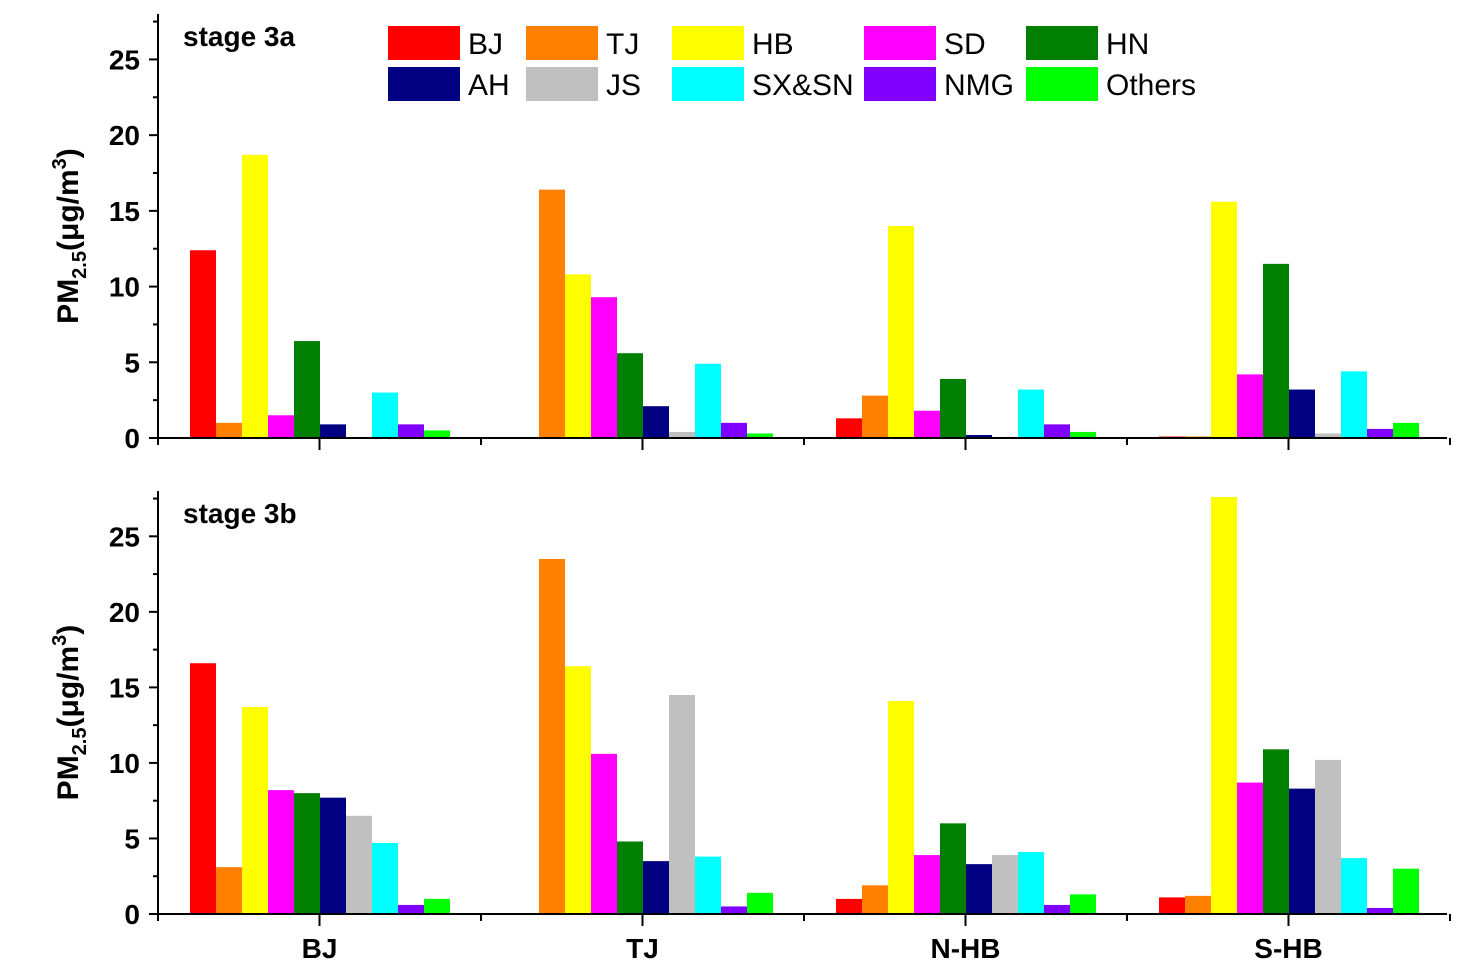 This screenshot has width=1464, height=976. What do you see at coordinates (255, 296) in the screenshot?
I see `bar-hb-bj` at bounding box center [255, 296].